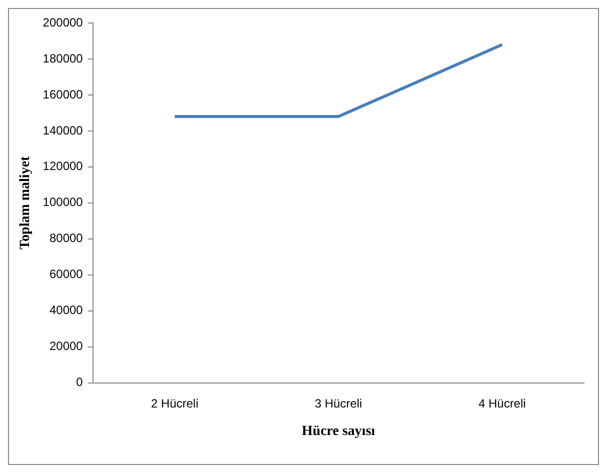  What do you see at coordinates (63, 130) in the screenshot?
I see `y-tick-label: 140000` at bounding box center [63, 130].